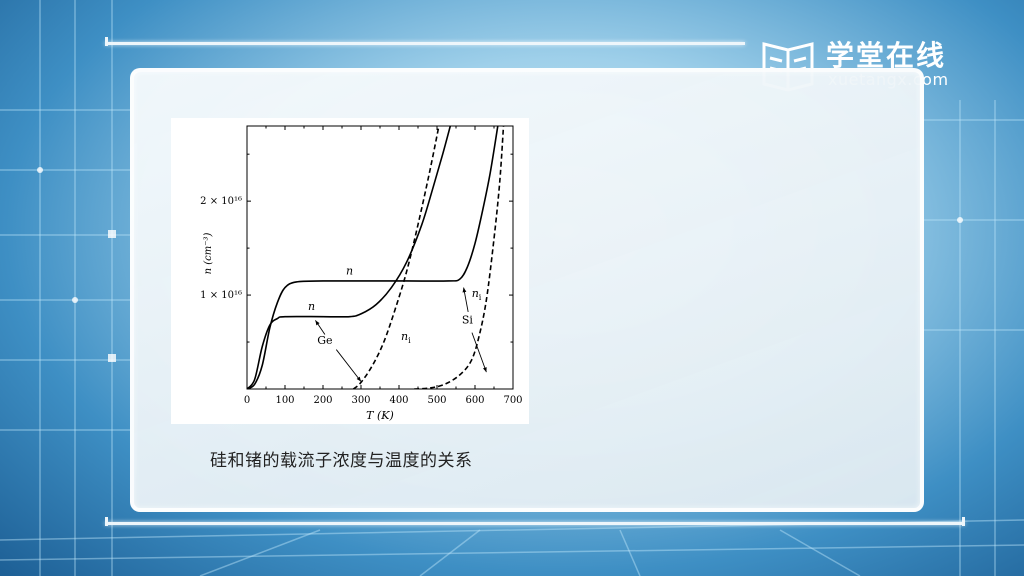 The height and width of the screenshot is (576, 1024). What do you see at coordinates (106, 41) in the screenshot?
I see `frame-top-tick` at bounding box center [106, 41].